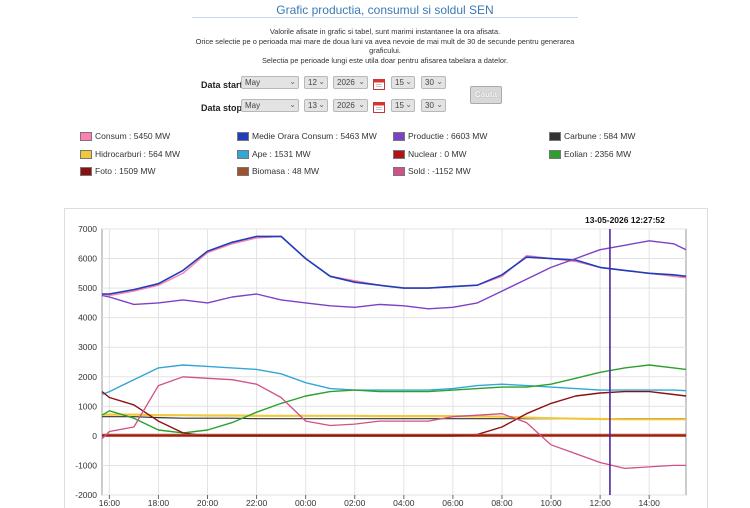 Image resolution: width=750 pixels, height=508 pixels. I want to click on search-button: Cauta, so click(486, 95).